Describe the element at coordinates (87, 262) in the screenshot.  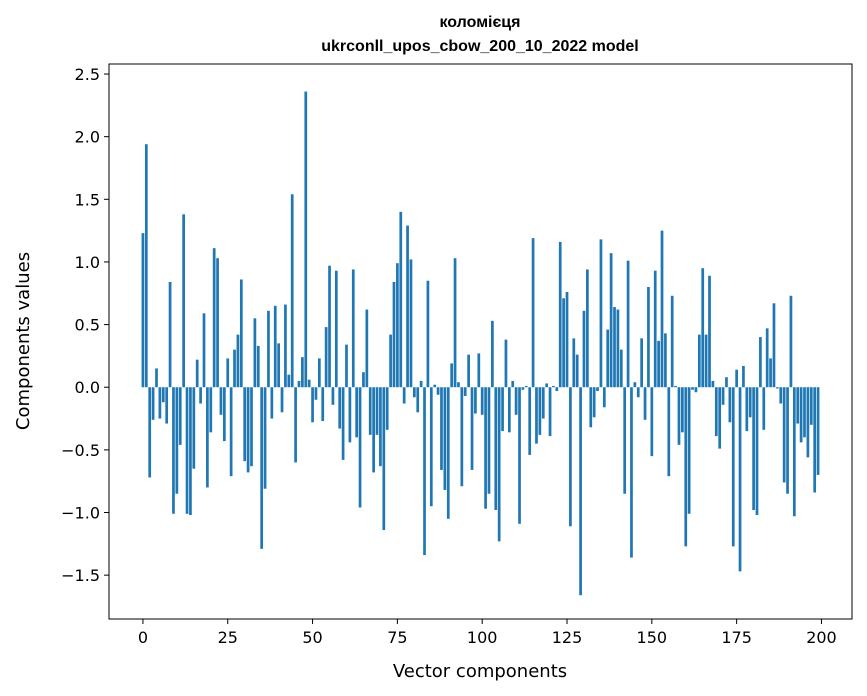
I see `y-tick-label: 1.0` at that location.